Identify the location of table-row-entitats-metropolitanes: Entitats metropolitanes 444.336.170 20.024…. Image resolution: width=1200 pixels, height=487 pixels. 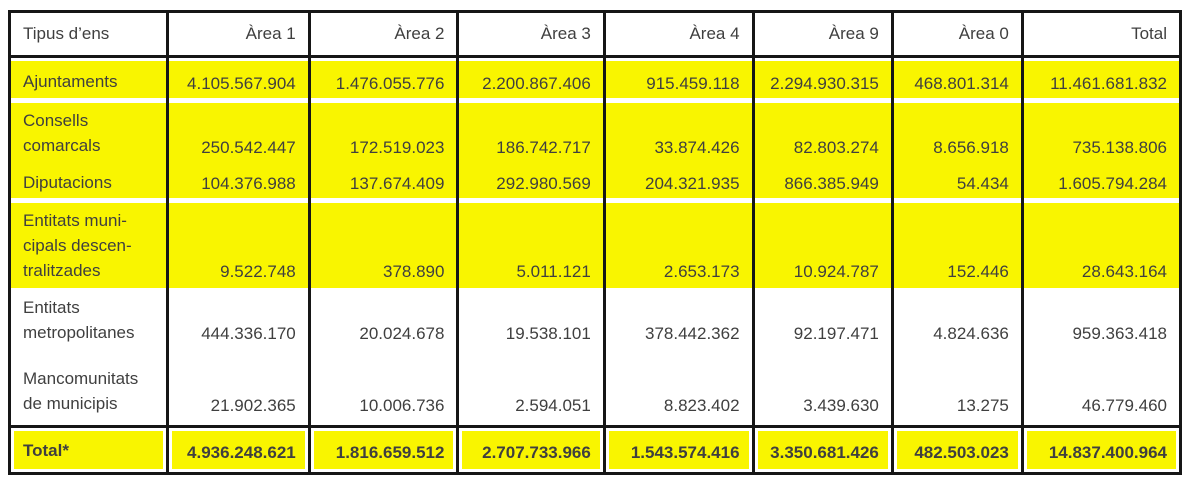
(595, 322).